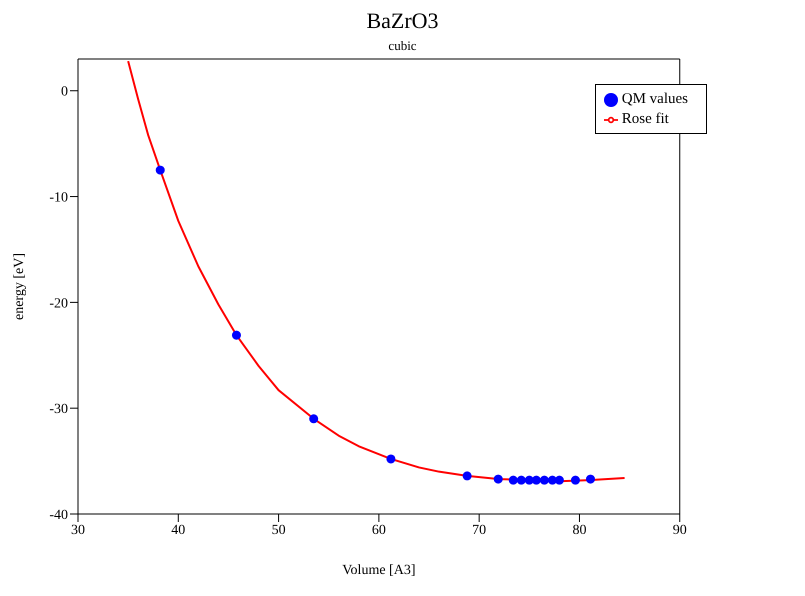  What do you see at coordinates (58, 304) in the screenshot?
I see `y-tick-label: -20` at bounding box center [58, 304].